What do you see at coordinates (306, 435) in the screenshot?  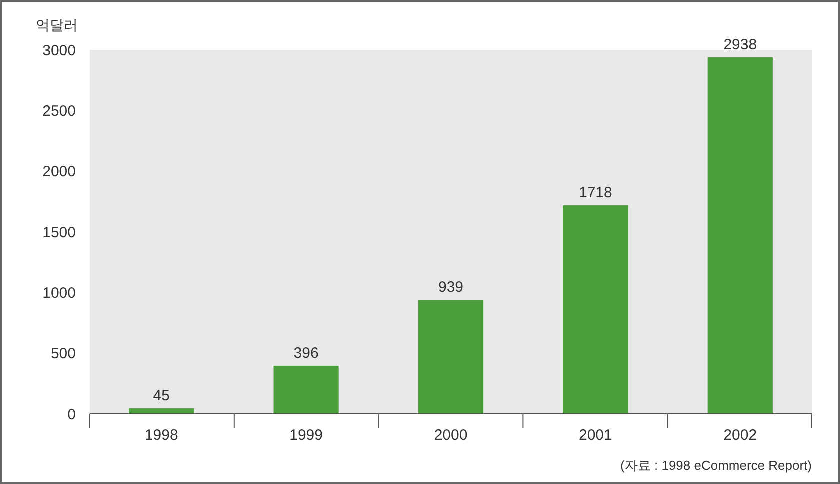 I see `x-tick-label: 1999` at bounding box center [306, 435].